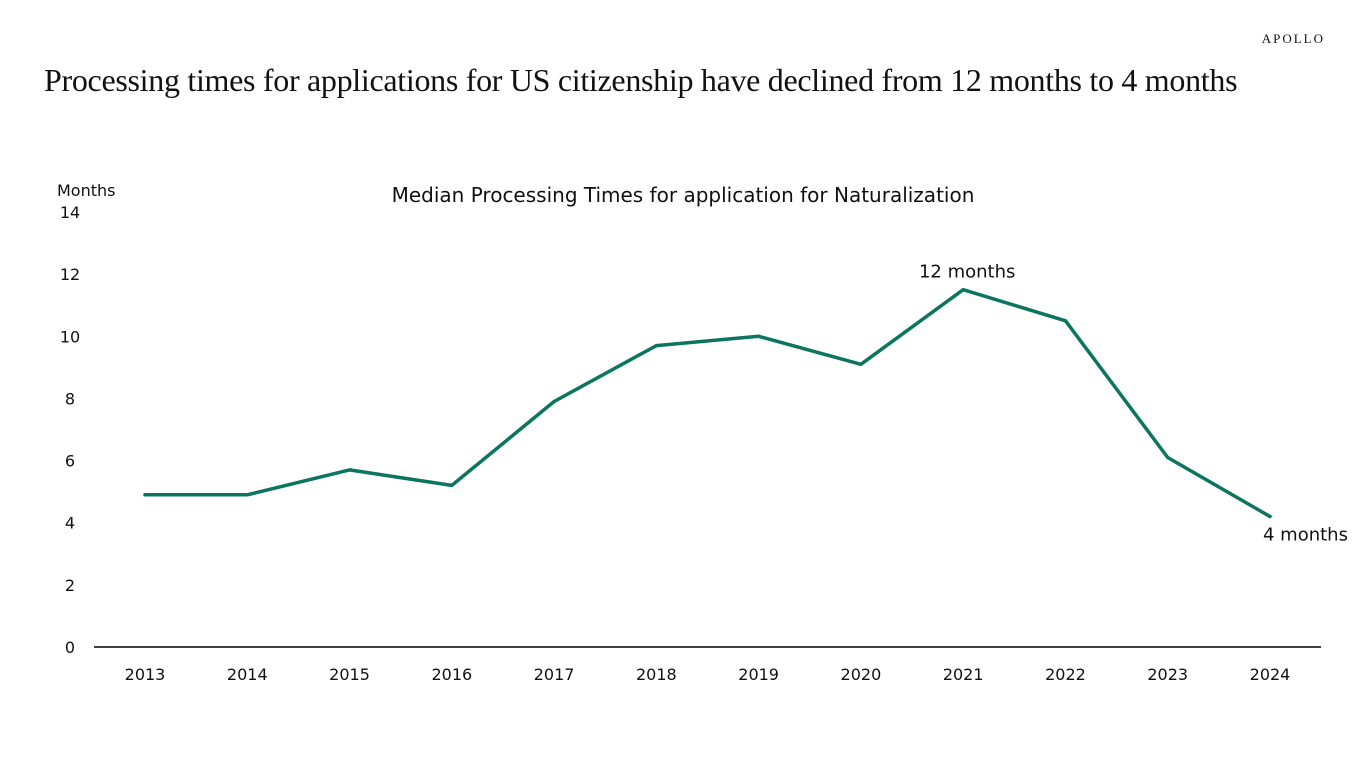  I want to click on y-tick-label: 0, so click(70, 647).